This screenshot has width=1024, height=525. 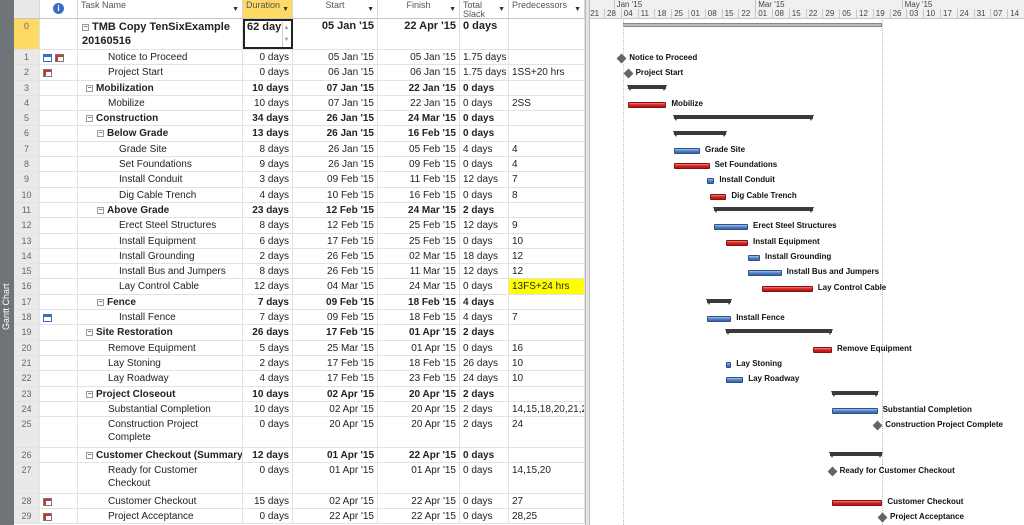 I want to click on task-name-cell: − TMB Copy TenSixExample 20160516, so click(x=160, y=34).